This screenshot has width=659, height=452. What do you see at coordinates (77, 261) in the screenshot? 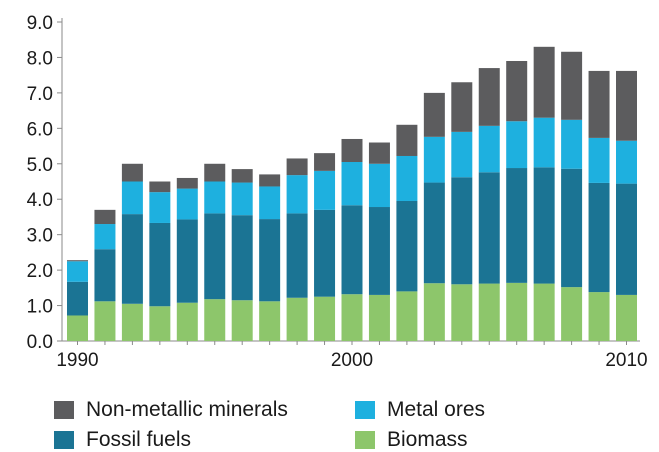
I see `bar-segment-non-metallic-minerals-1990` at bounding box center [77, 261].